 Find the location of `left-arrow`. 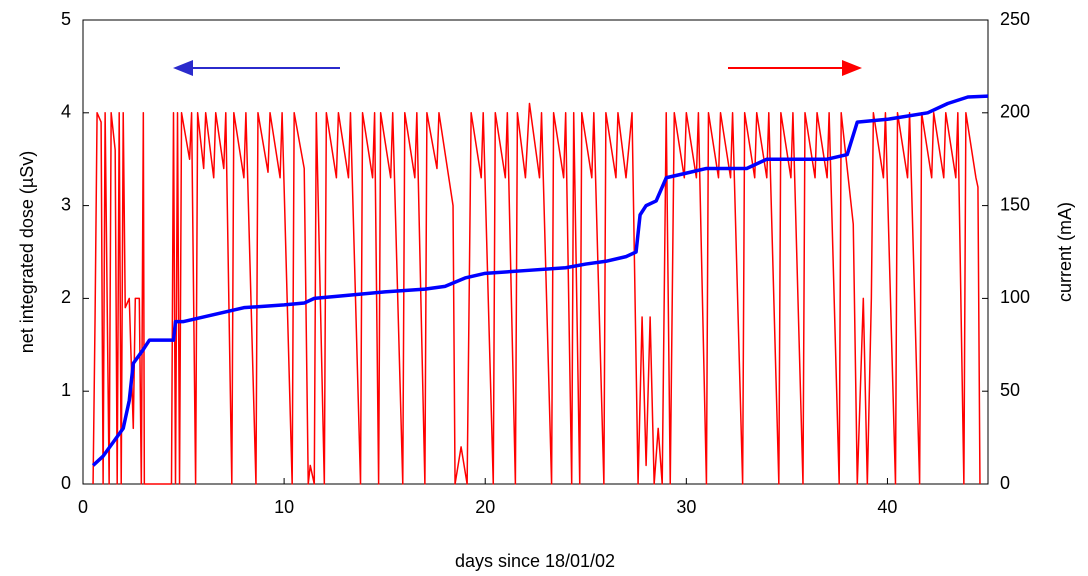

left-arrow is located at coordinates (256, 68).